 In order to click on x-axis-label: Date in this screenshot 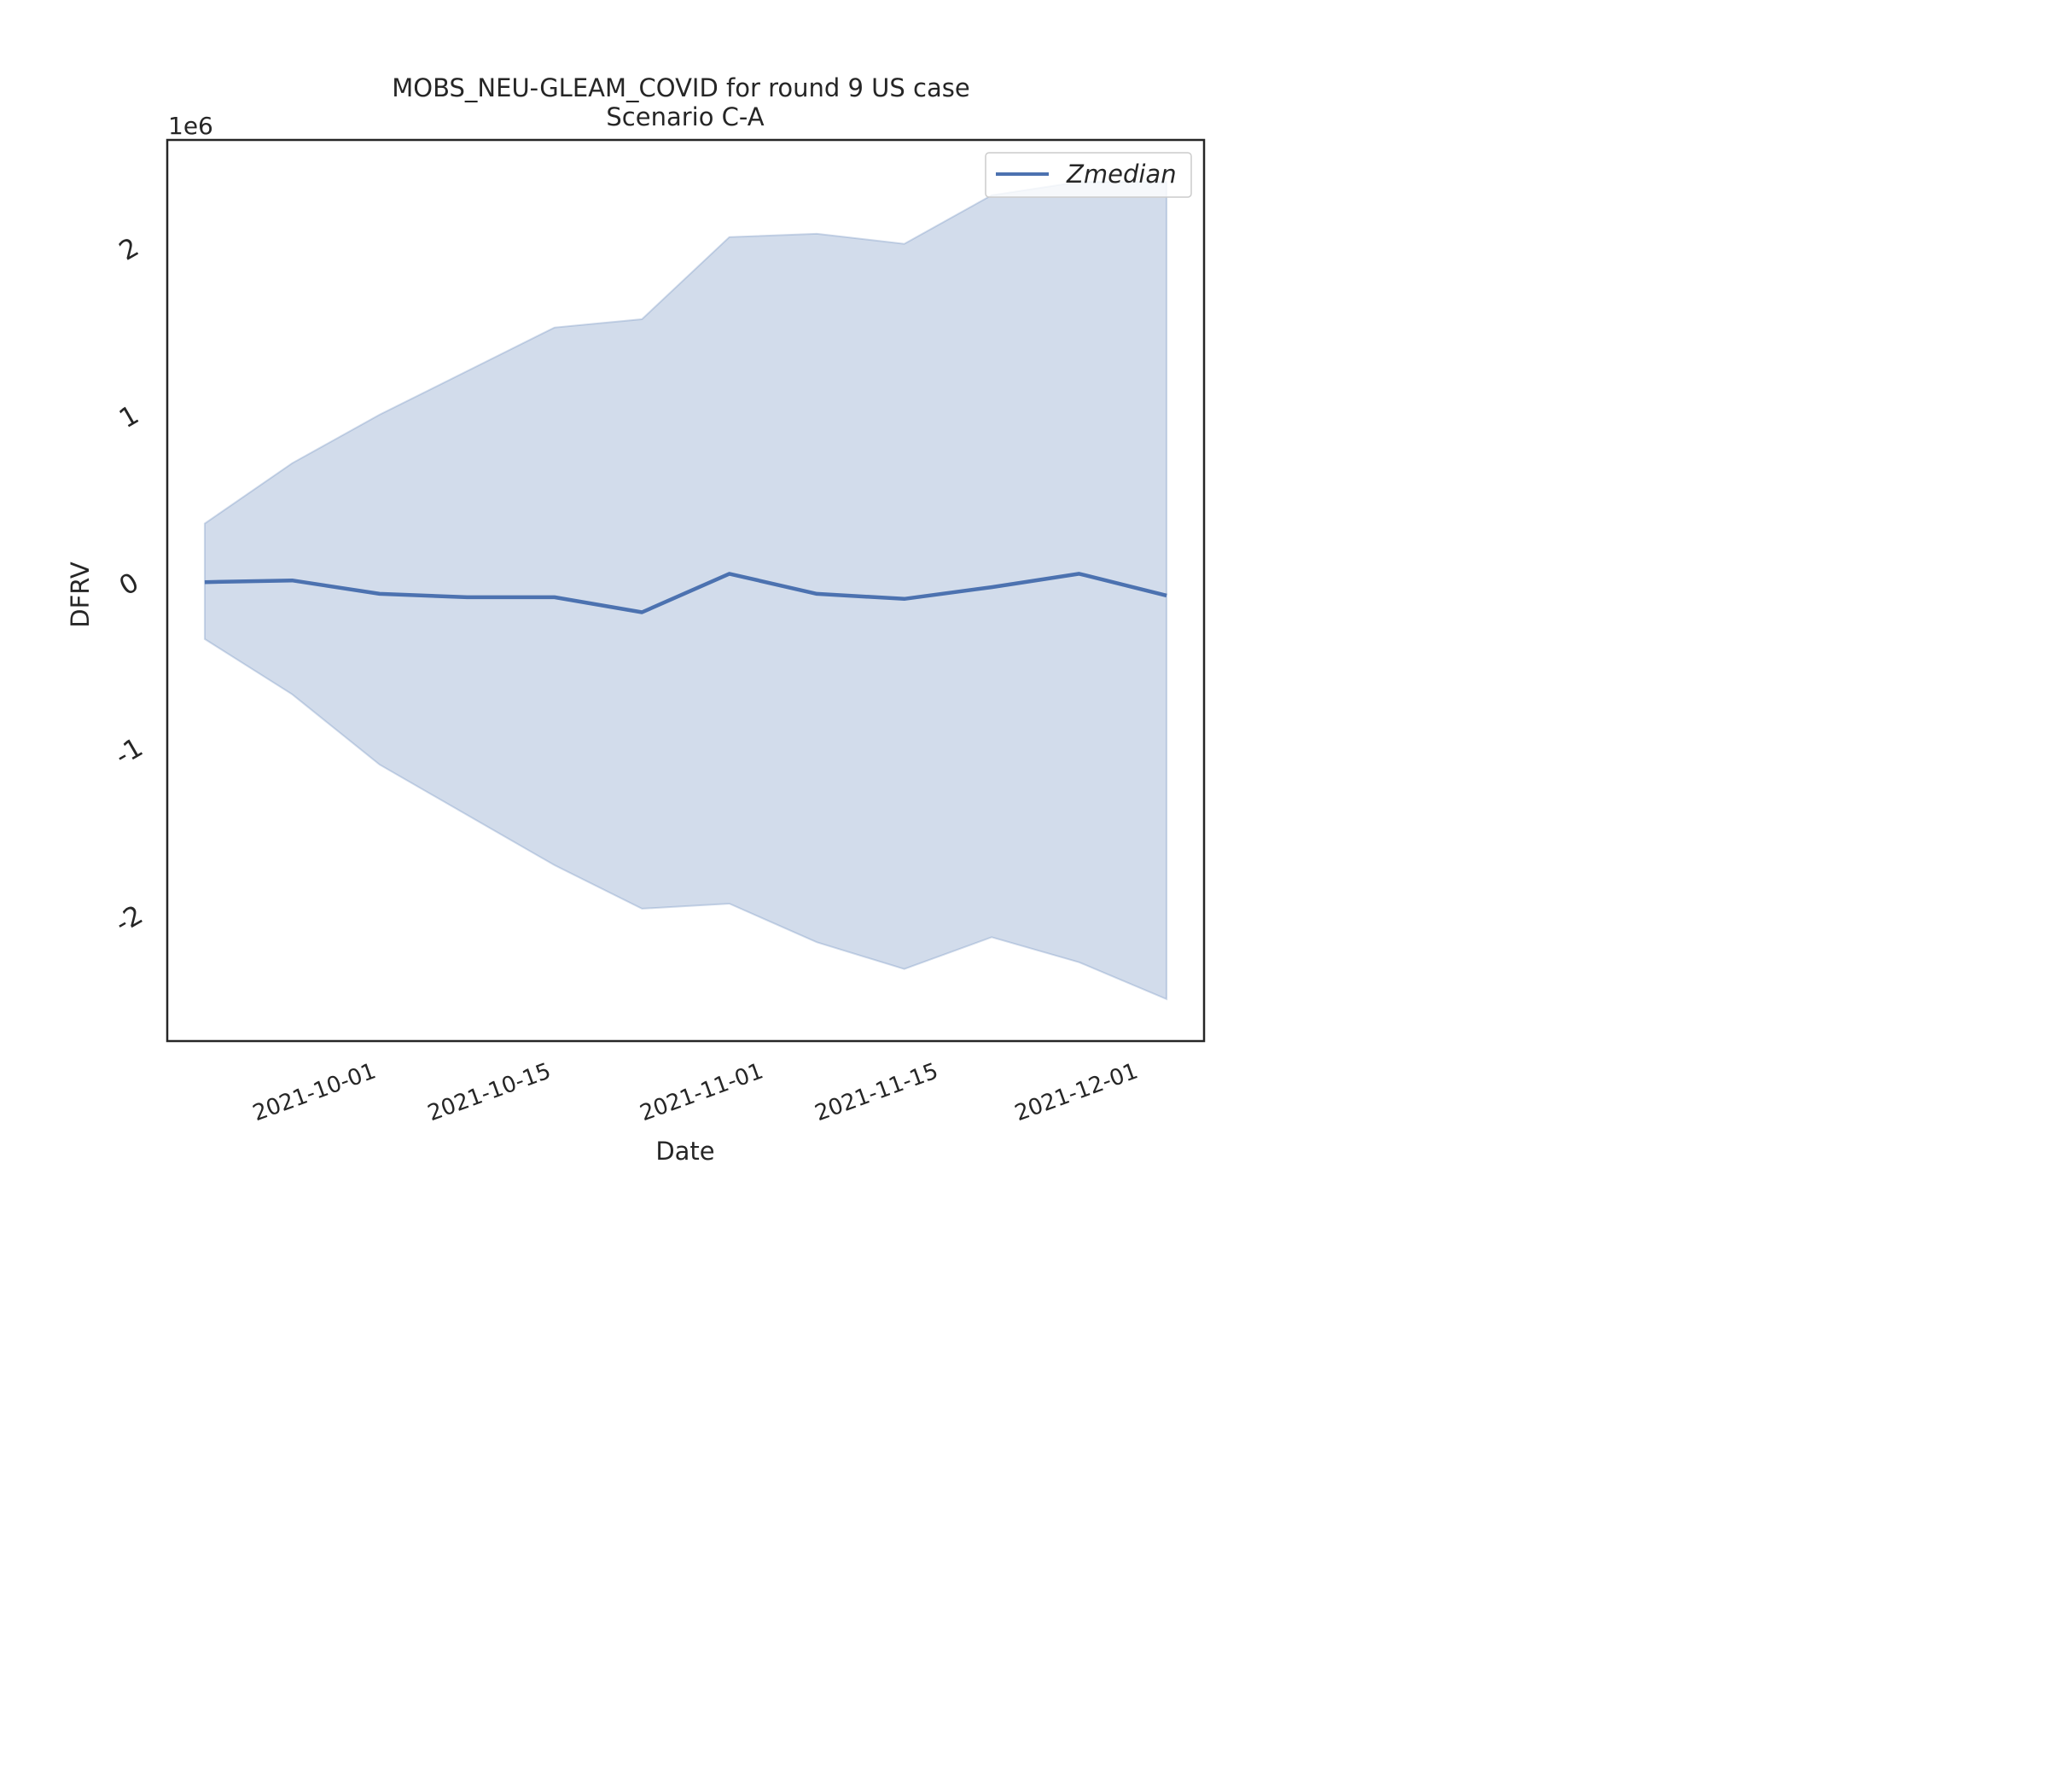, I will do `click(684, 1151)`.